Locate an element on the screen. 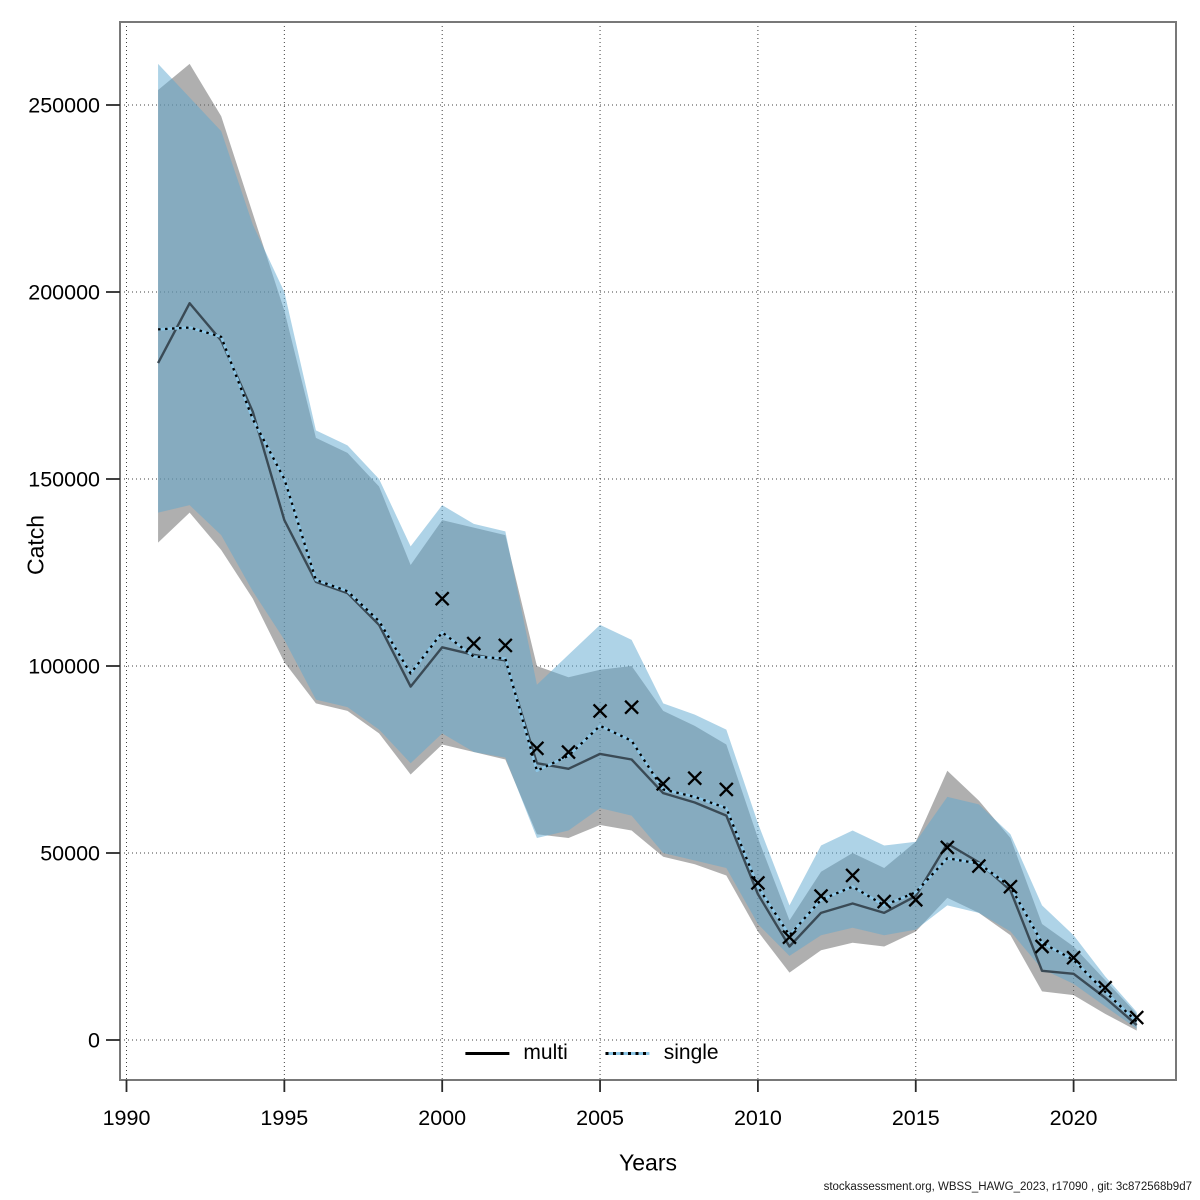 Image resolution: width=1200 pixels, height=1200 pixels. x-tick-label: 2010 is located at coordinates (758, 1118).